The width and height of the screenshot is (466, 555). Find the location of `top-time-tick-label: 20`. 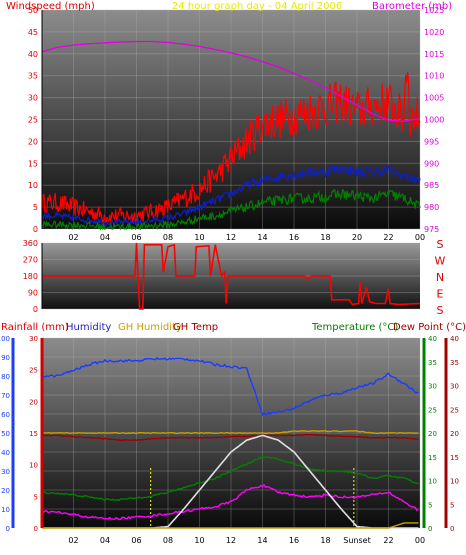

top-time-tick-label: 20 is located at coordinates (357, 237).